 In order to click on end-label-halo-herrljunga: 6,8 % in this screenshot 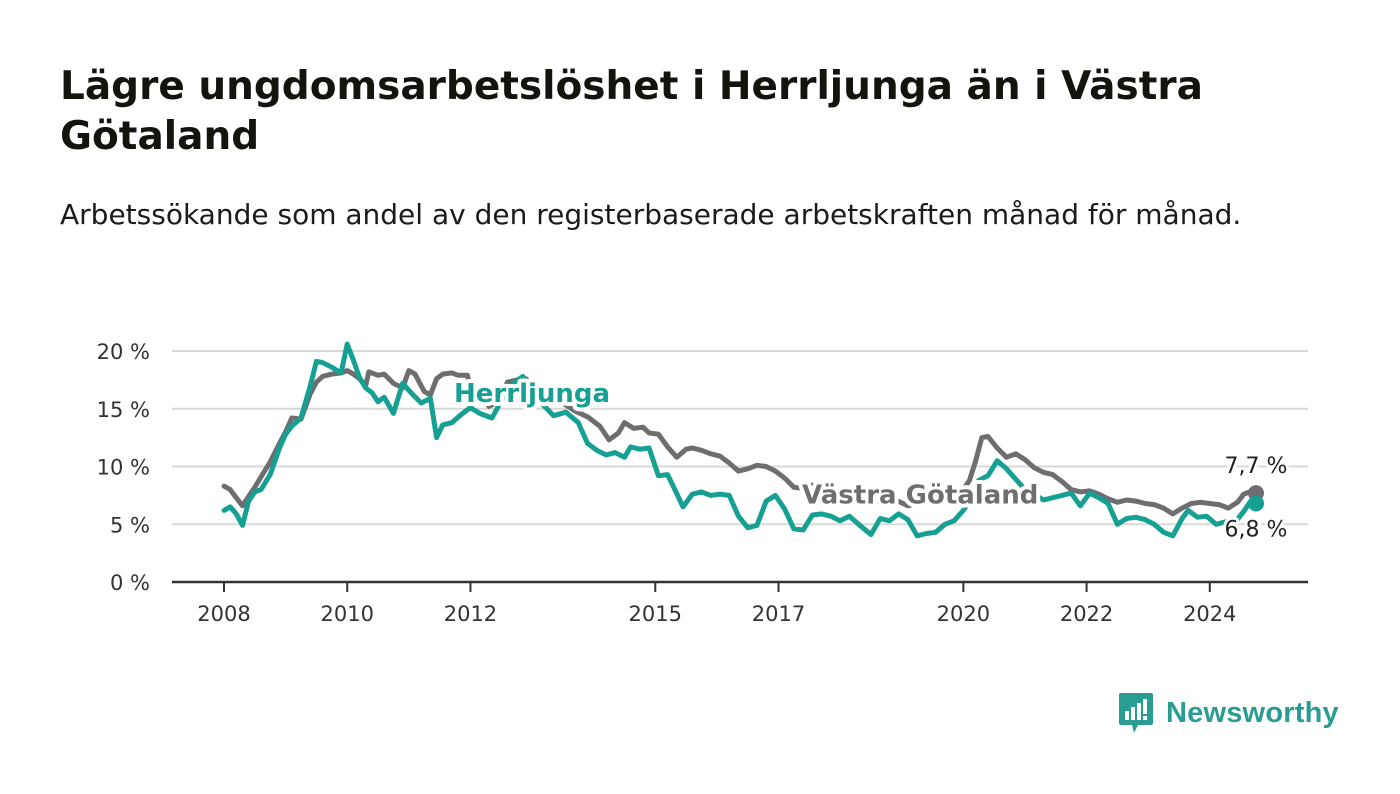, I will do `click(1256, 529)`.